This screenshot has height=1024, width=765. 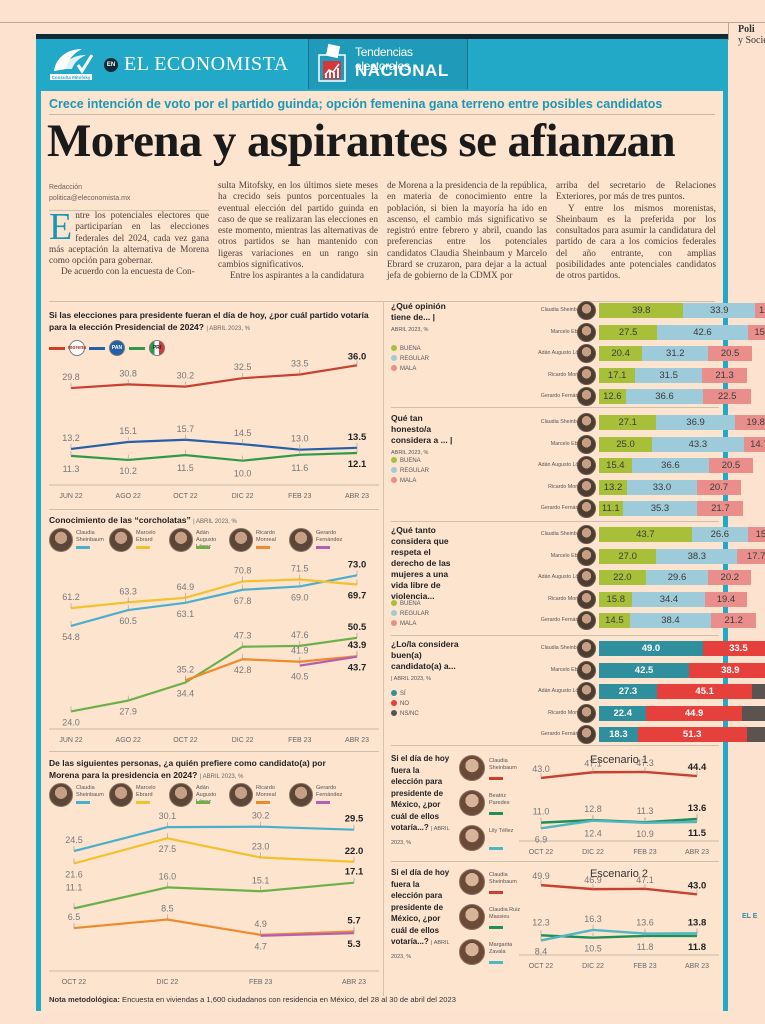 I want to click on data-label: 11.1, so click(x=74, y=887).